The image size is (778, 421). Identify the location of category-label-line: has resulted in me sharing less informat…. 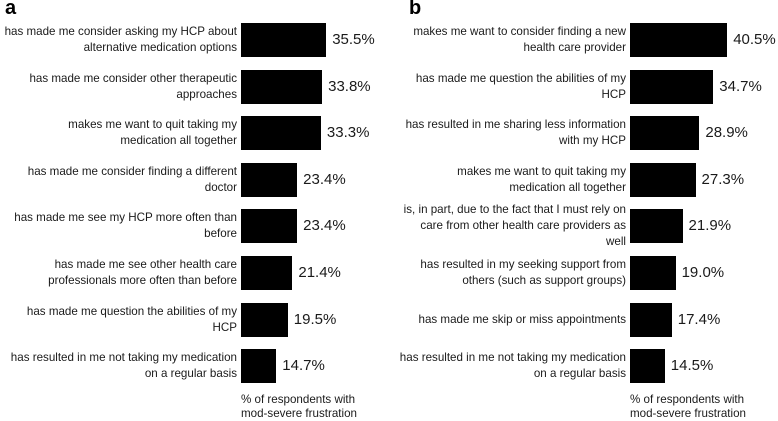
(515, 125).